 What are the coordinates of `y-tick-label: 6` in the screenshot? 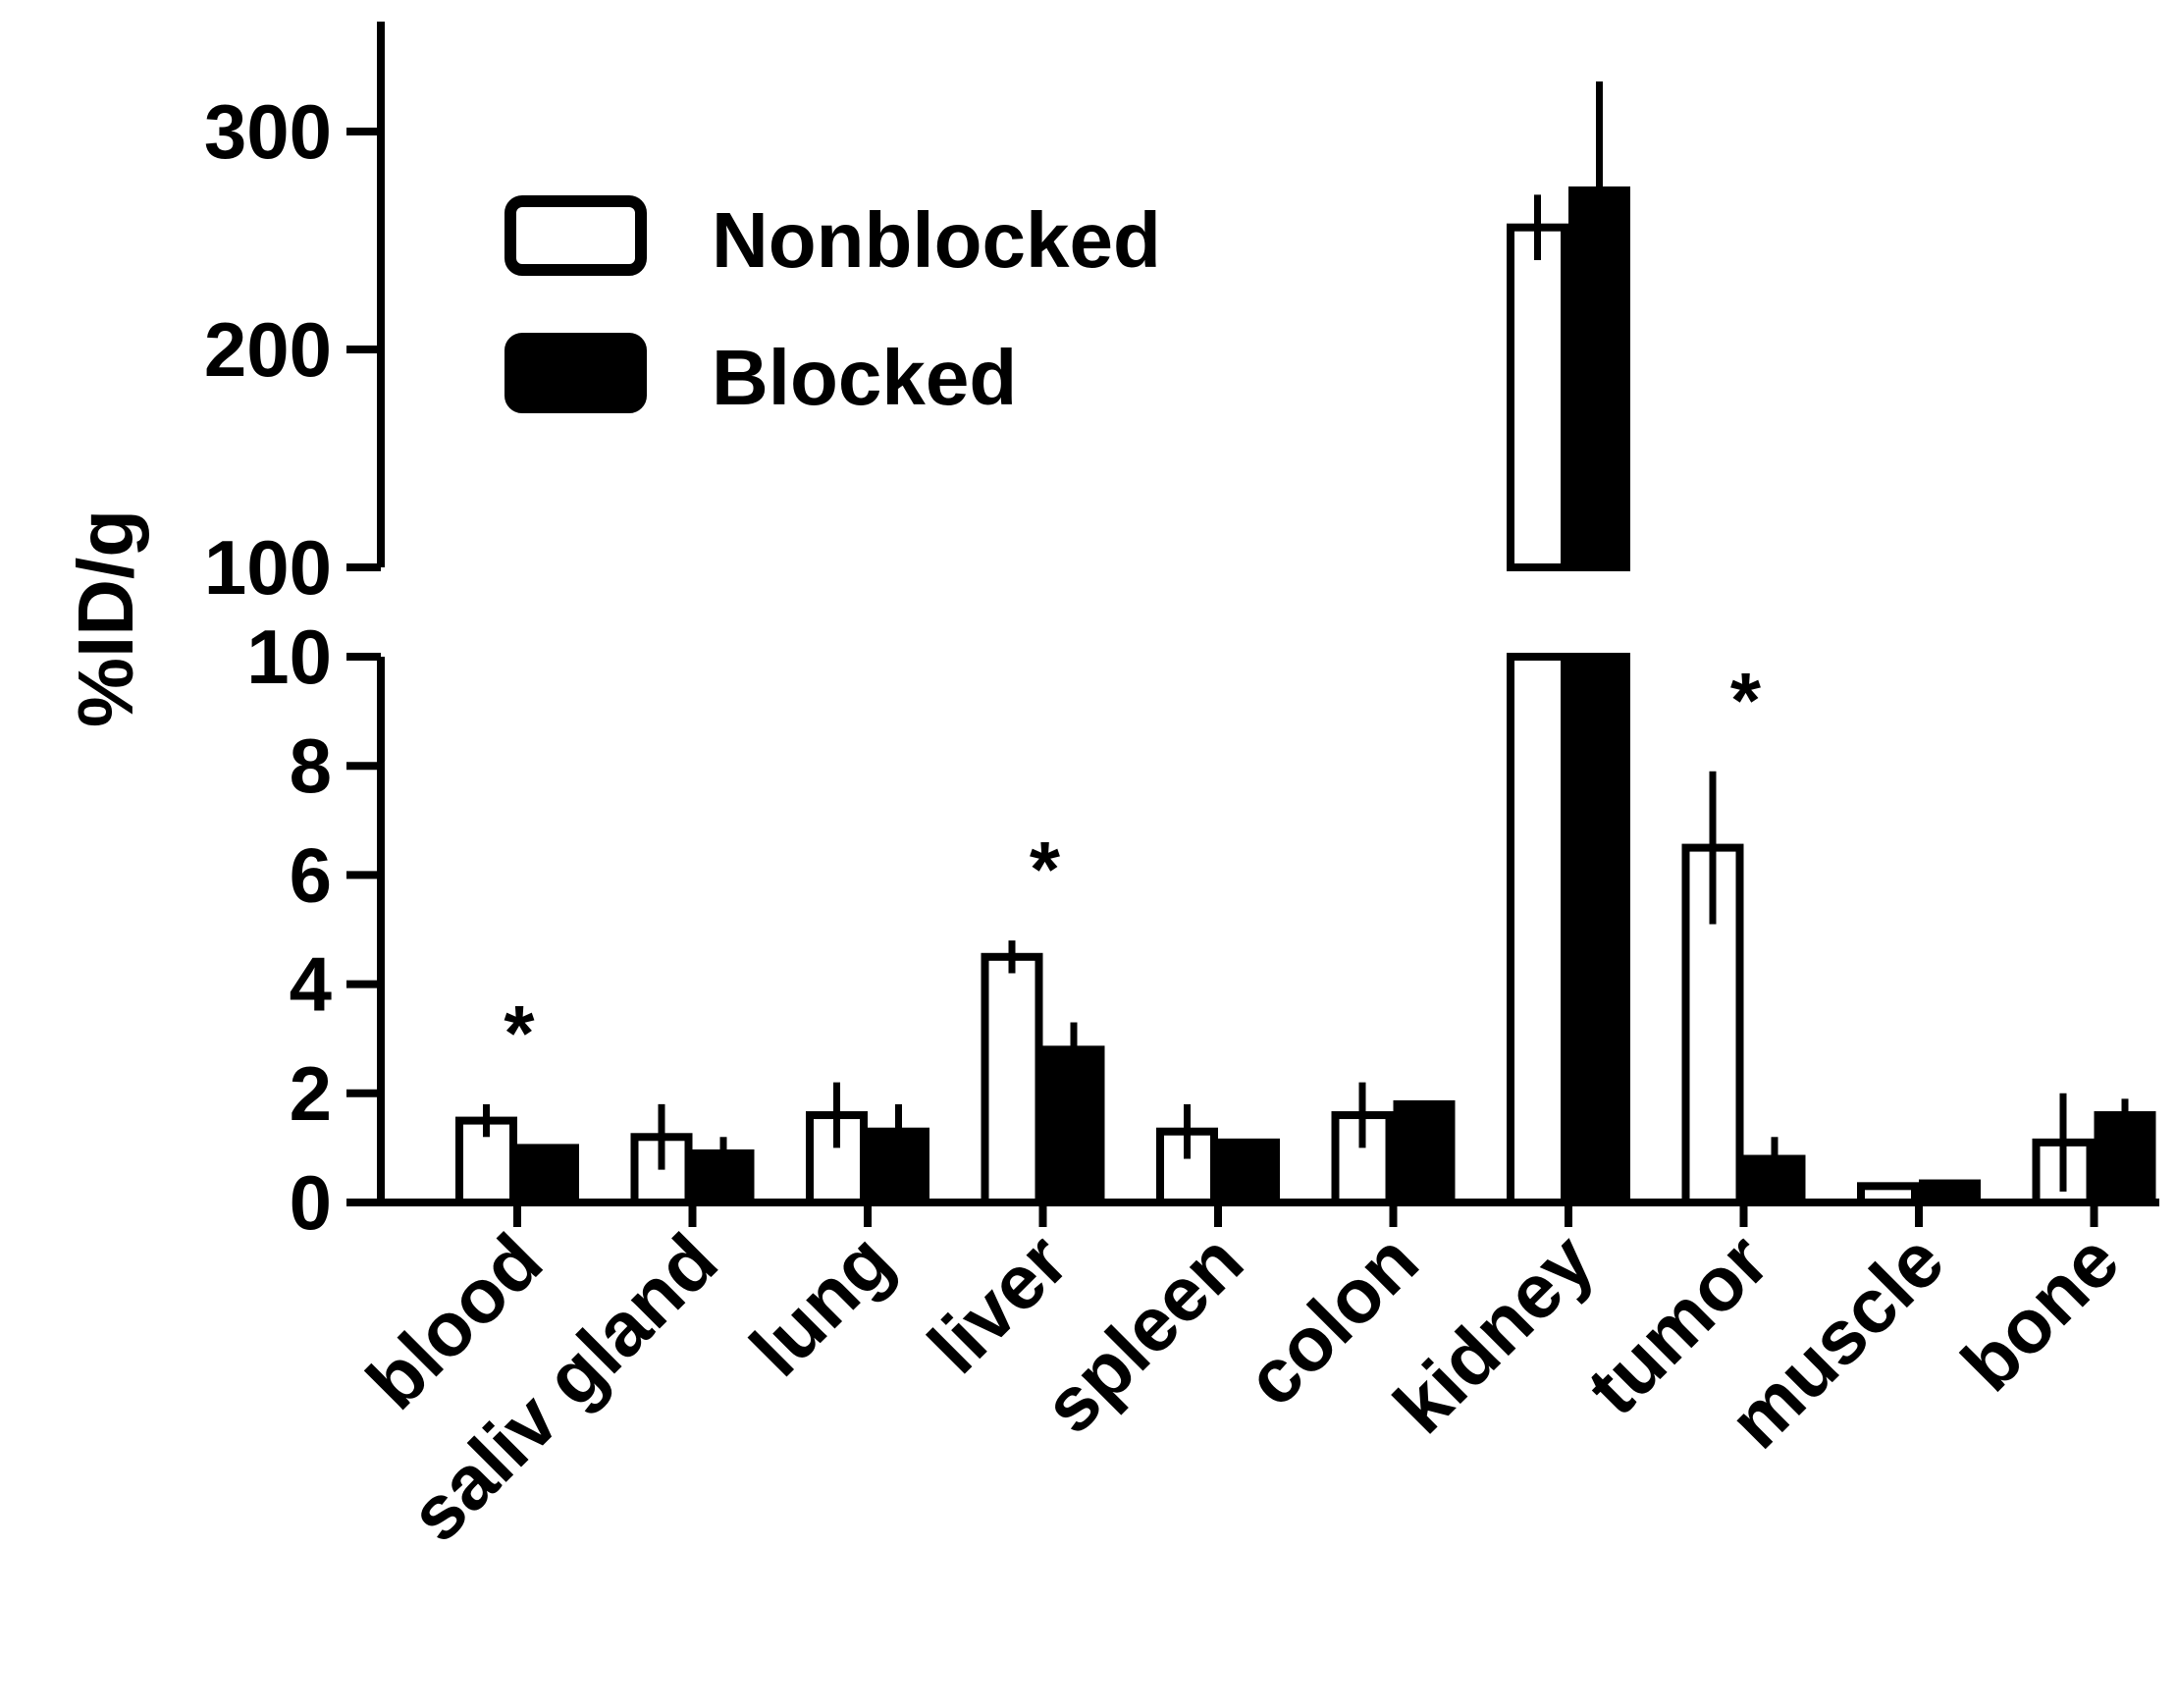 It's located at (311, 874).